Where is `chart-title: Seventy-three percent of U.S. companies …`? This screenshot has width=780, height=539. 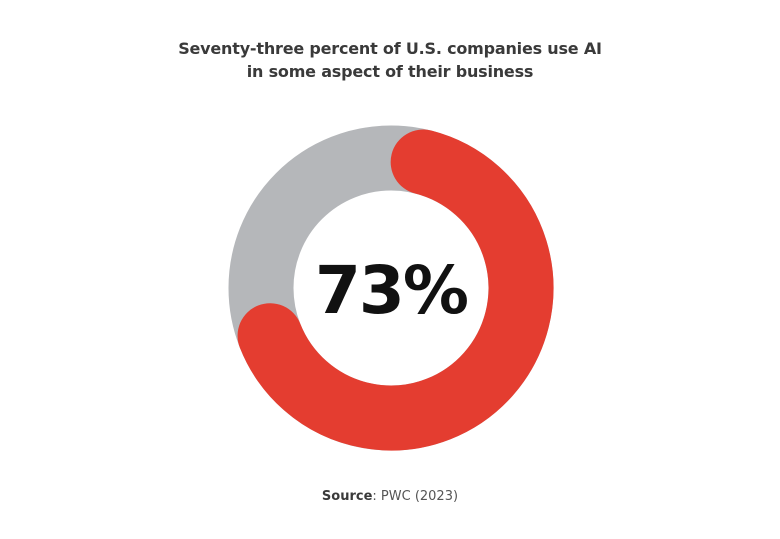 chart-title: Seventy-three percent of U.S. companies … is located at coordinates (390, 60).